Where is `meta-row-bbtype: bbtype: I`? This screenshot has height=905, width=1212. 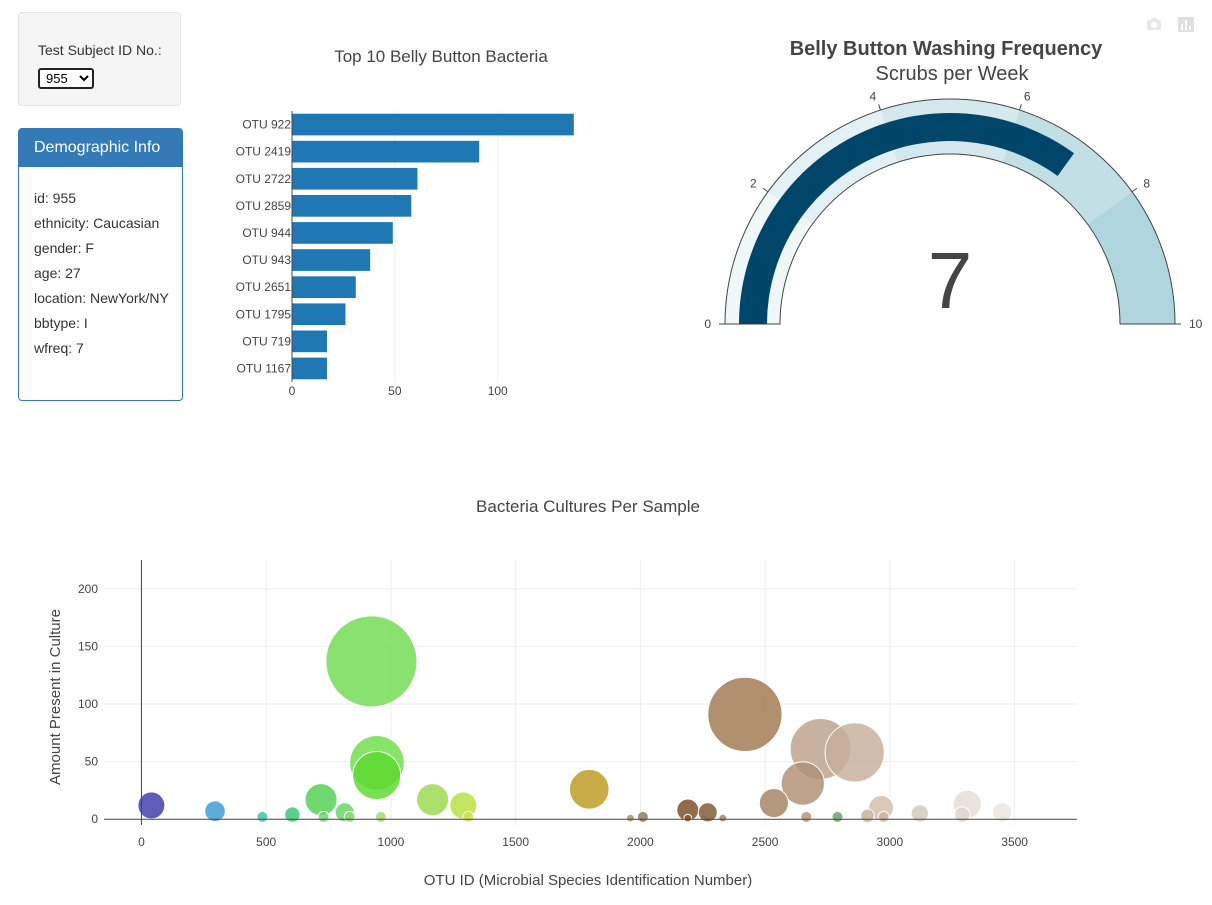
meta-row-bbtype: bbtype: I is located at coordinates (61, 323).